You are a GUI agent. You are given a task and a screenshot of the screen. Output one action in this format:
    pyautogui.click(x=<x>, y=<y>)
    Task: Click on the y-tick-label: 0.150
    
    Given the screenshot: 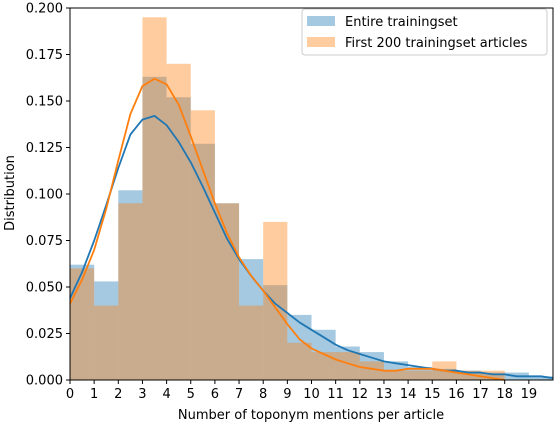 What is the action you would take?
    pyautogui.click(x=44, y=102)
    